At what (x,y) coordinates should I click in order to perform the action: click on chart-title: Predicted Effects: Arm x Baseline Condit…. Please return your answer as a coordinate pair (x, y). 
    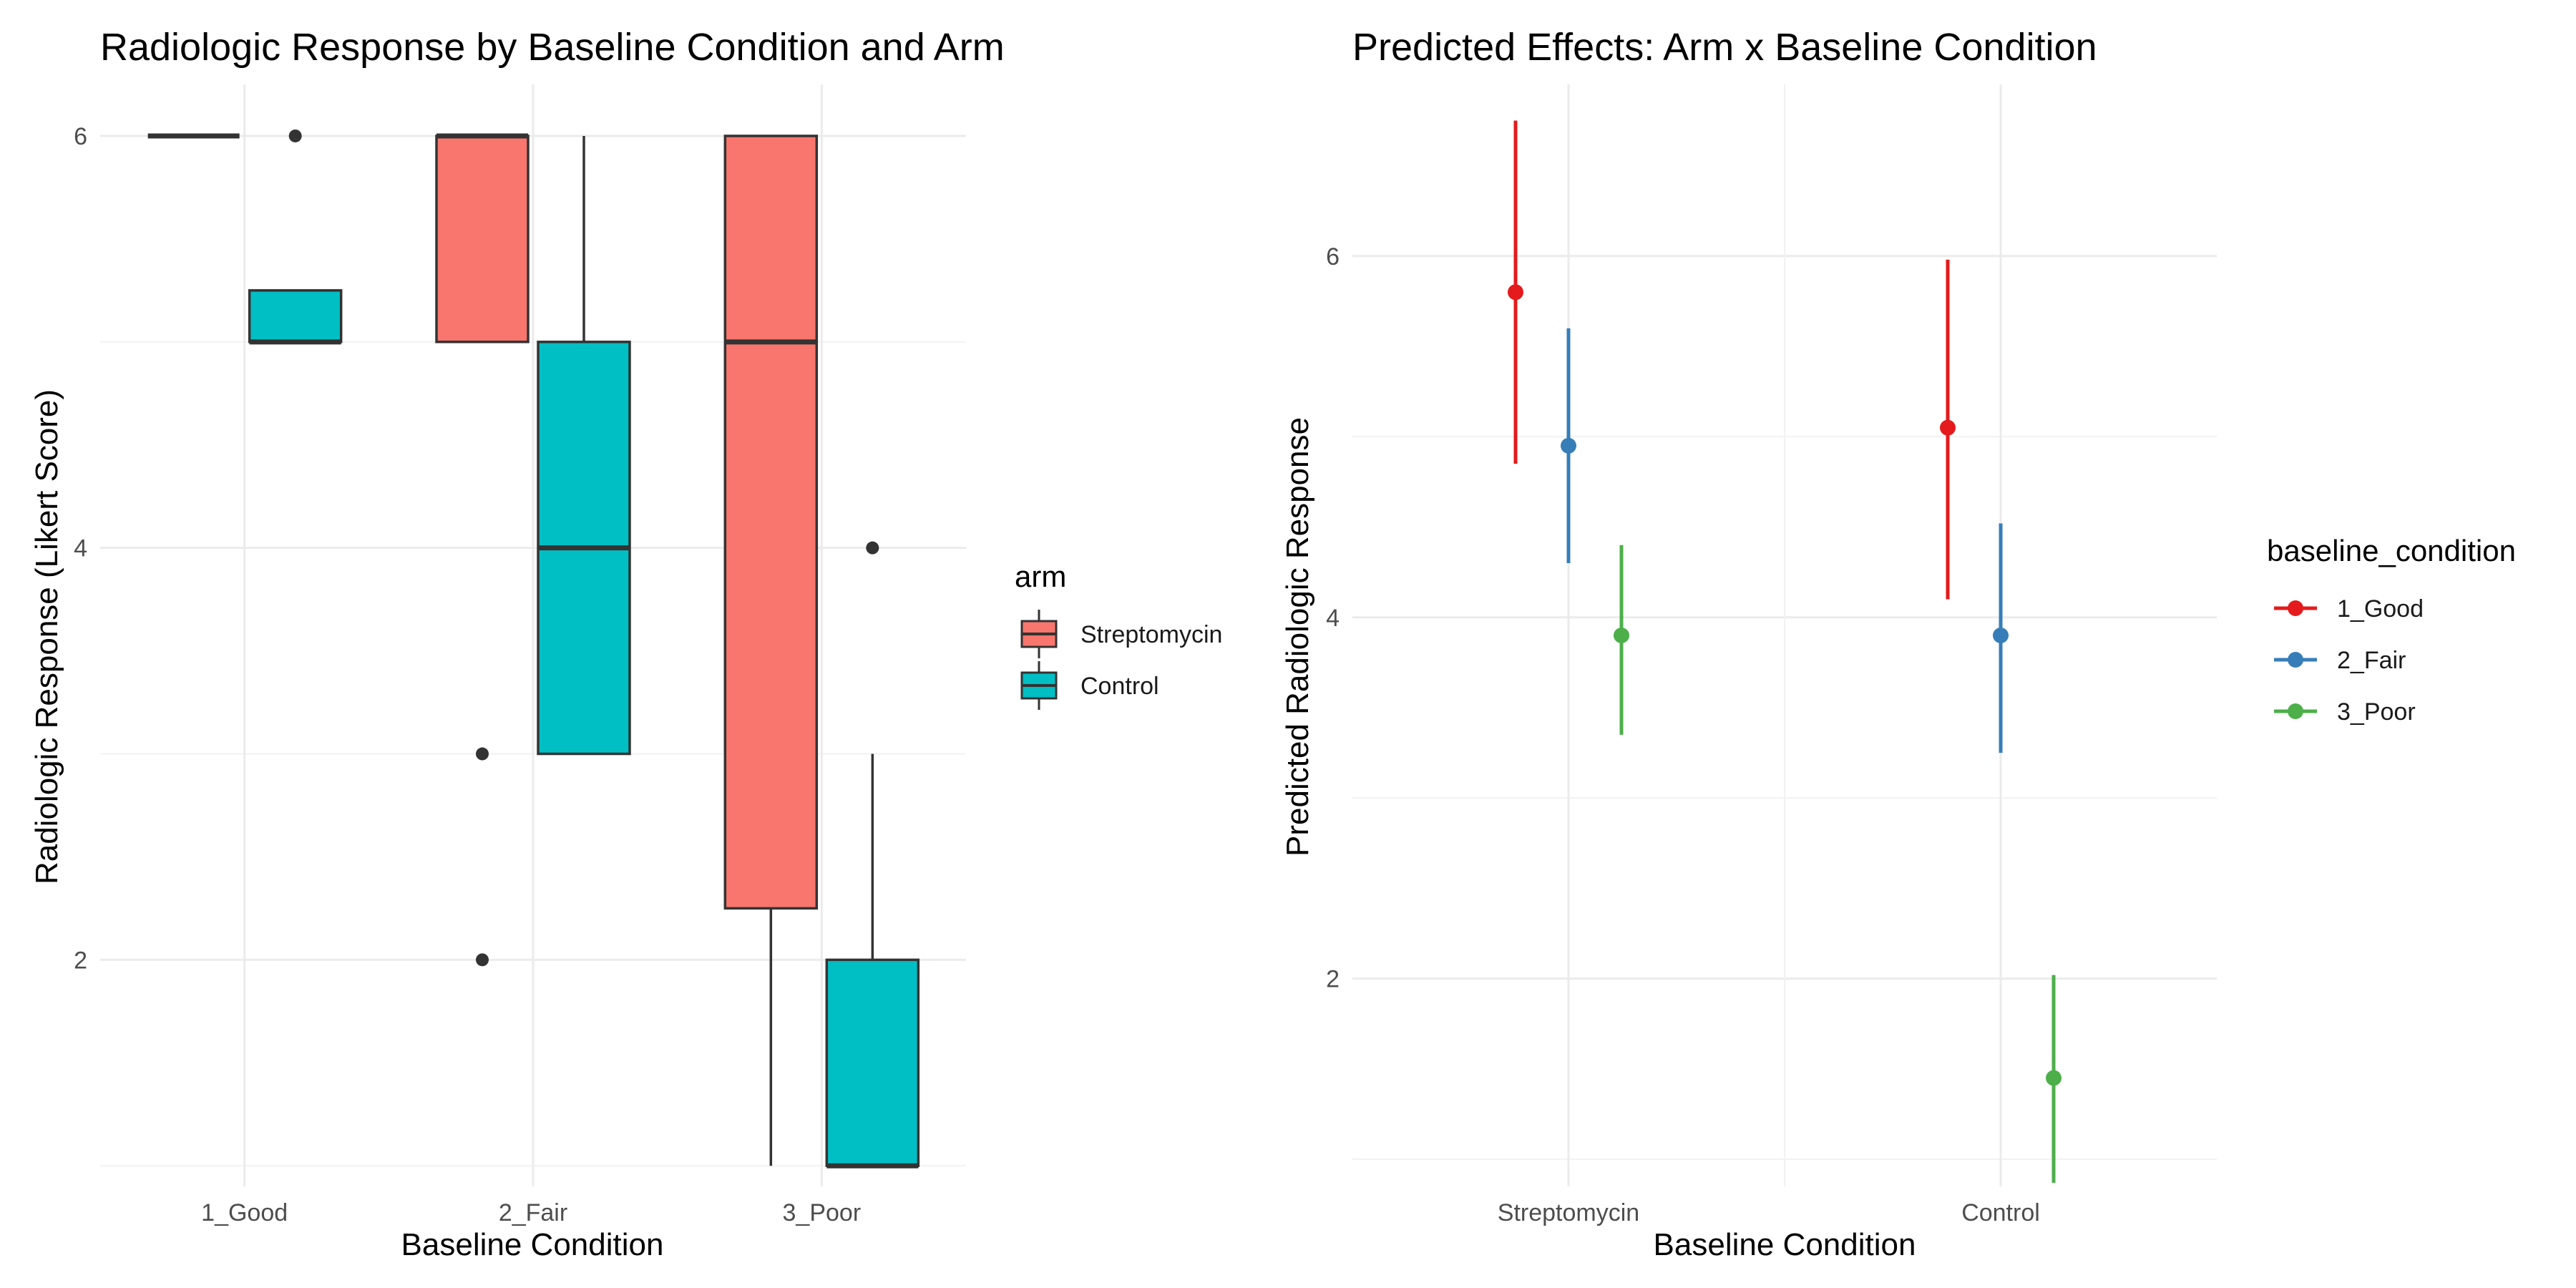
    Looking at the image, I should click on (1724, 48).